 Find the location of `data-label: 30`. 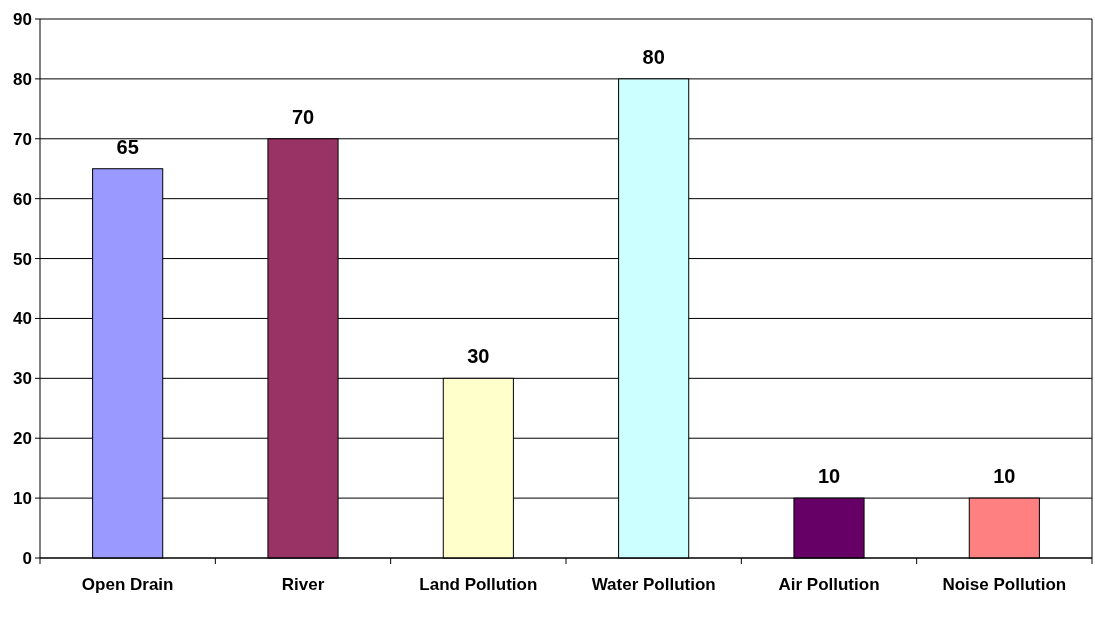

data-label: 30 is located at coordinates (478, 356).